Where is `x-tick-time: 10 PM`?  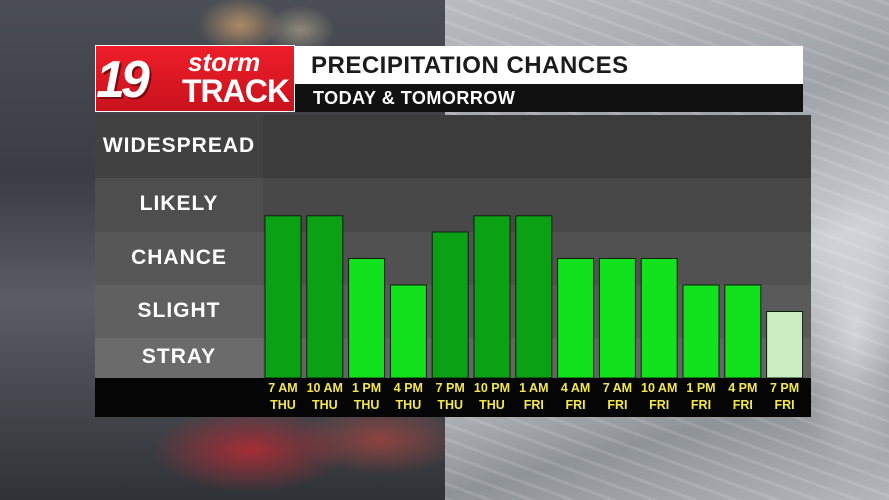
x-tick-time: 10 PM is located at coordinates (492, 388).